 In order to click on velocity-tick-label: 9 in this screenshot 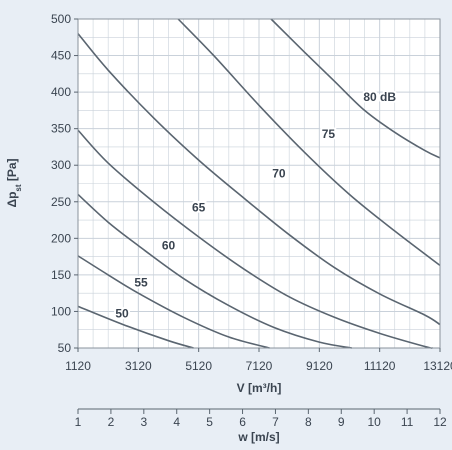, I will do `click(341, 422)`.